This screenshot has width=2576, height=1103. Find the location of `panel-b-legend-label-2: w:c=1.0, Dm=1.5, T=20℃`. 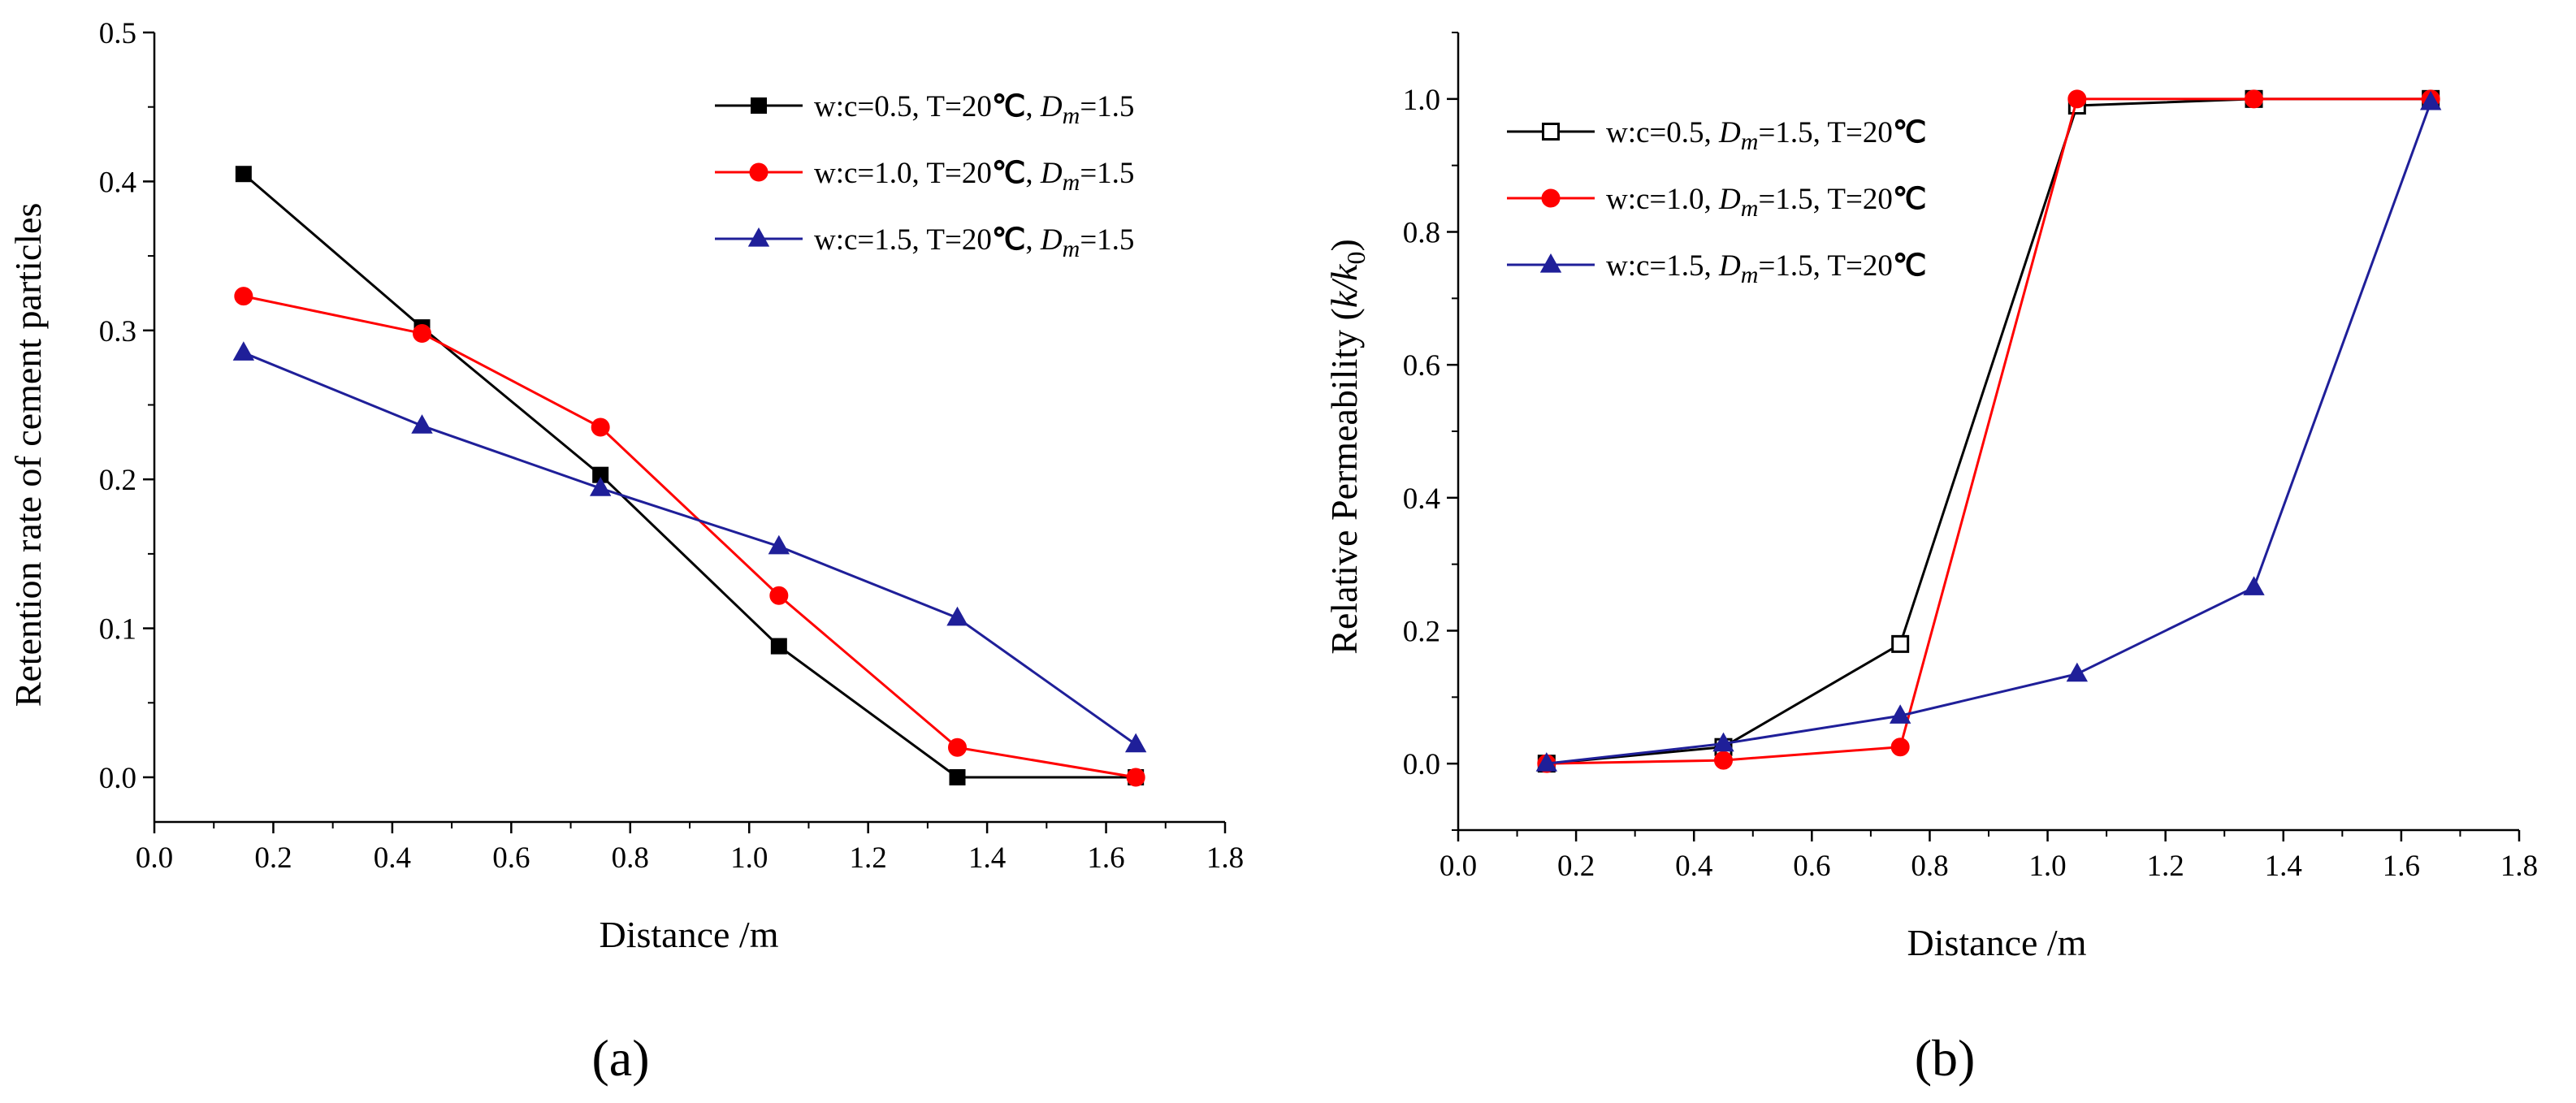

panel-b-legend-label-2: w:c=1.0, Dm=1.5, T=20℃ is located at coordinates (1766, 202).